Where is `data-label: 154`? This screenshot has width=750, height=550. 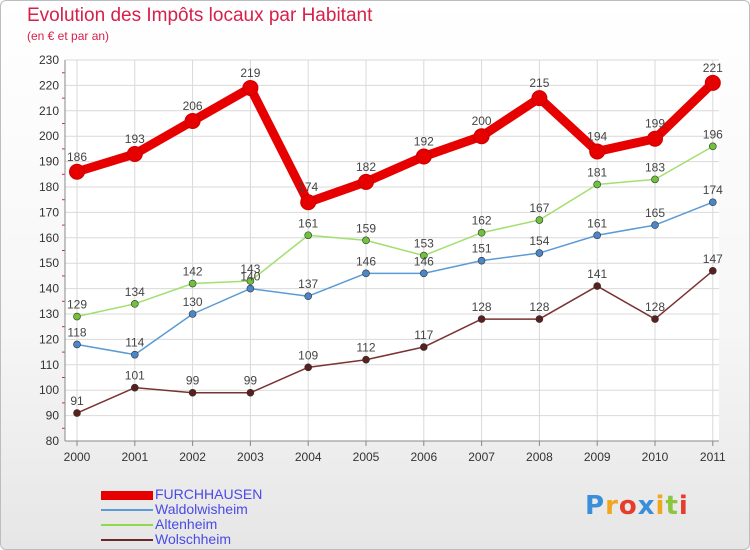 data-label: 154 is located at coordinates (539, 241).